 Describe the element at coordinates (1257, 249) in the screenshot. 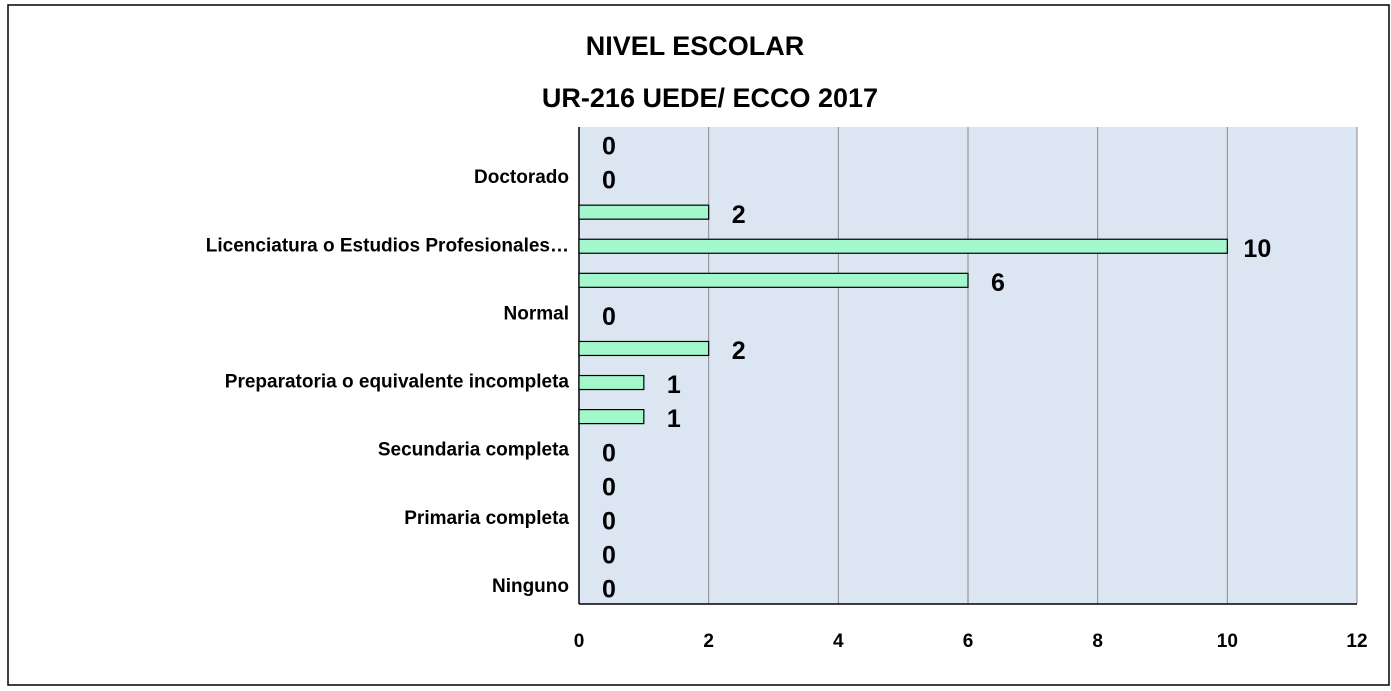

I see `value-label: 10` at that location.